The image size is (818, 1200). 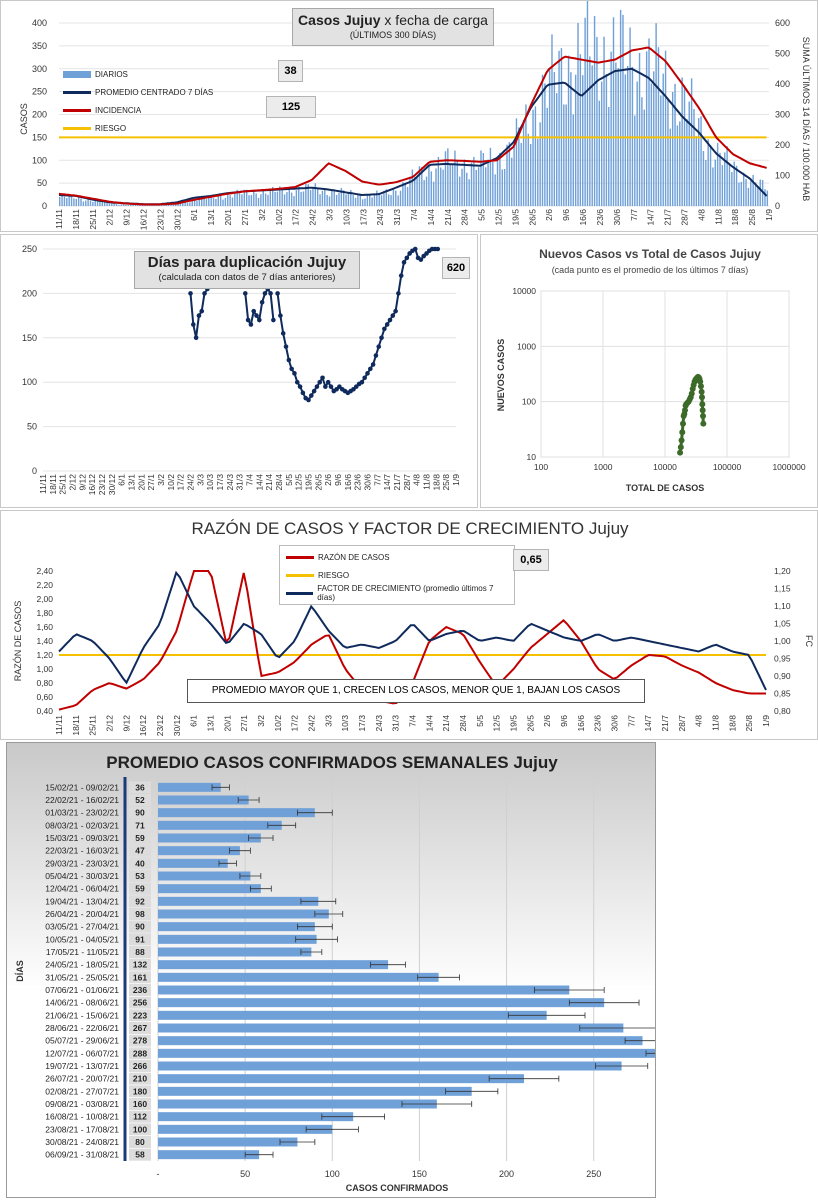 What do you see at coordinates (194, 215) in the screenshot?
I see `x-tick-label: 6/1` at bounding box center [194, 215].